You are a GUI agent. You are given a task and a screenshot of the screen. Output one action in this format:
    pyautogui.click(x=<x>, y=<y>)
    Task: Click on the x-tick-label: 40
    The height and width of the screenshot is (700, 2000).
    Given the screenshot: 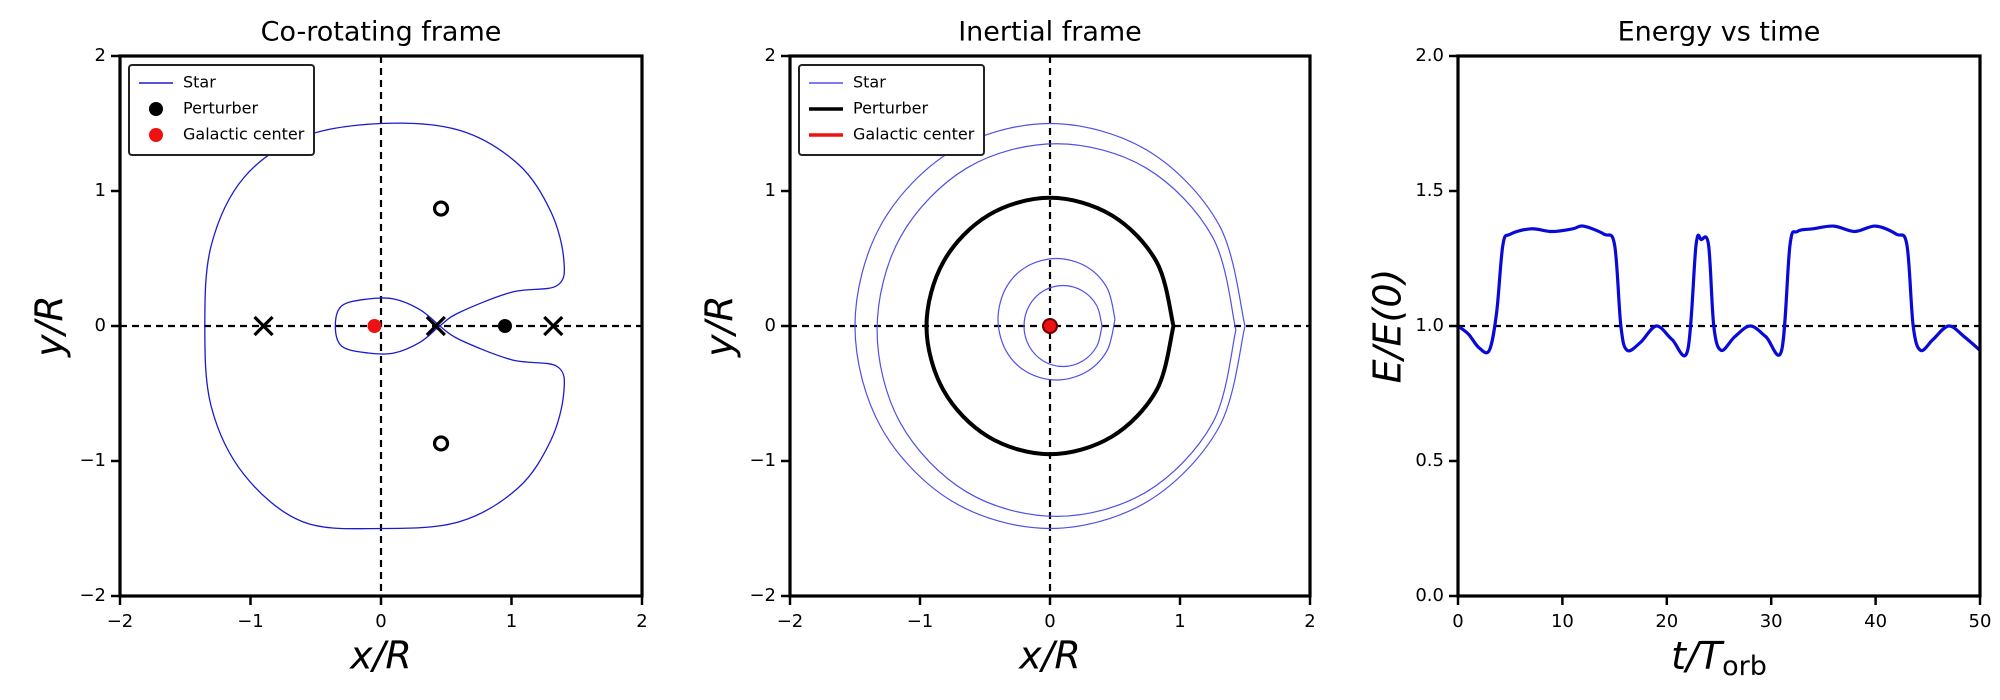 What is the action you would take?
    pyautogui.click(x=1875, y=621)
    